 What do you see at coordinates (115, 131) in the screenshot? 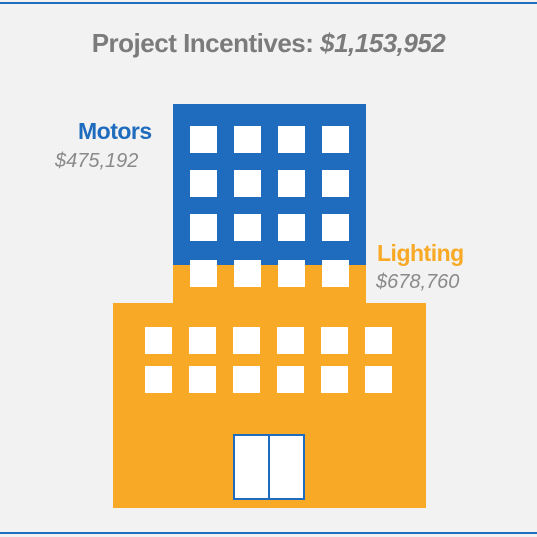
I see `motors-label: Motors` at bounding box center [115, 131].